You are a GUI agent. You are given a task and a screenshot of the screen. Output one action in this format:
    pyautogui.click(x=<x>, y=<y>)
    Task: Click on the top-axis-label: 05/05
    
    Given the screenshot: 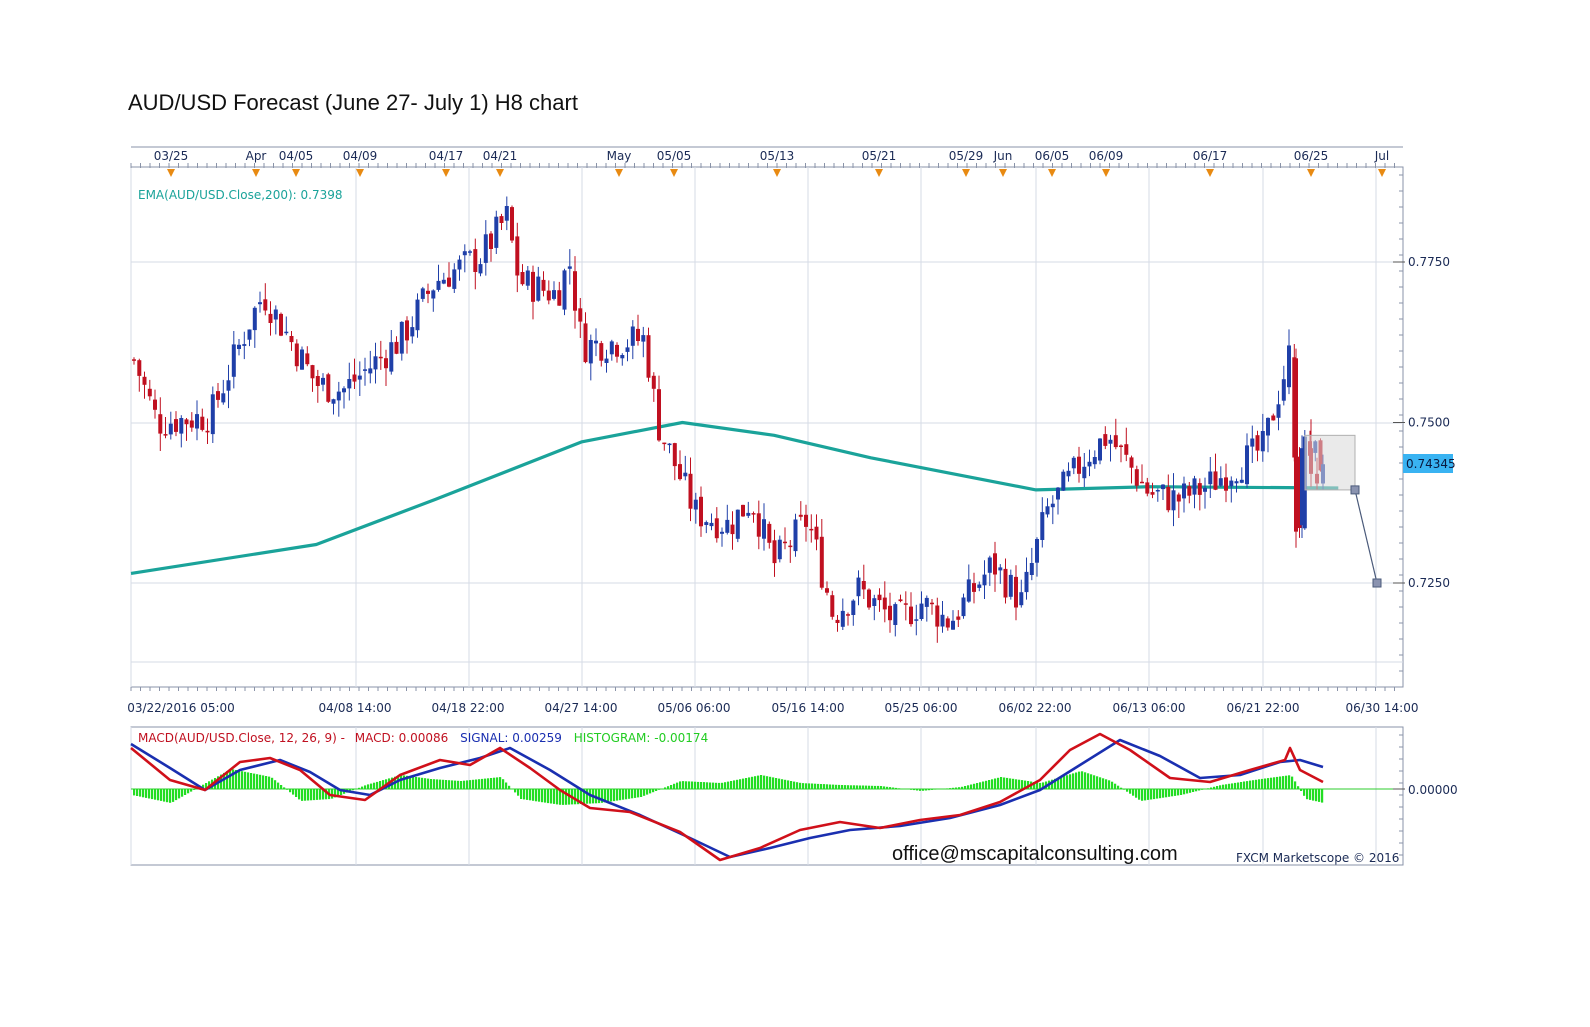 What is the action you would take?
    pyautogui.click(x=674, y=156)
    